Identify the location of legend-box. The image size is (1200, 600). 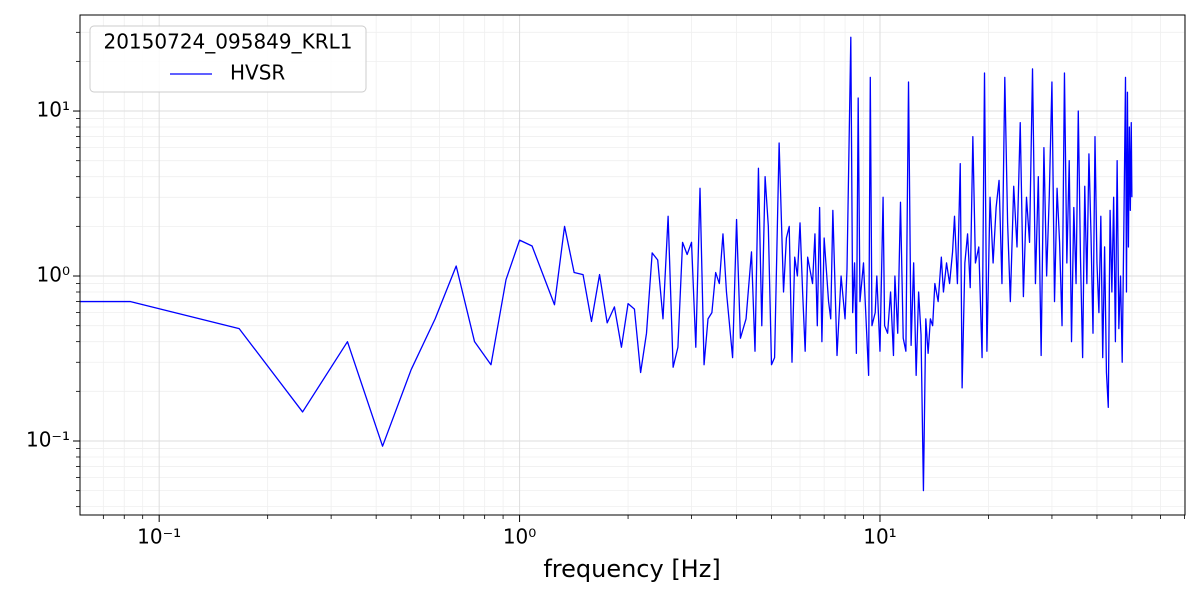
(228, 59).